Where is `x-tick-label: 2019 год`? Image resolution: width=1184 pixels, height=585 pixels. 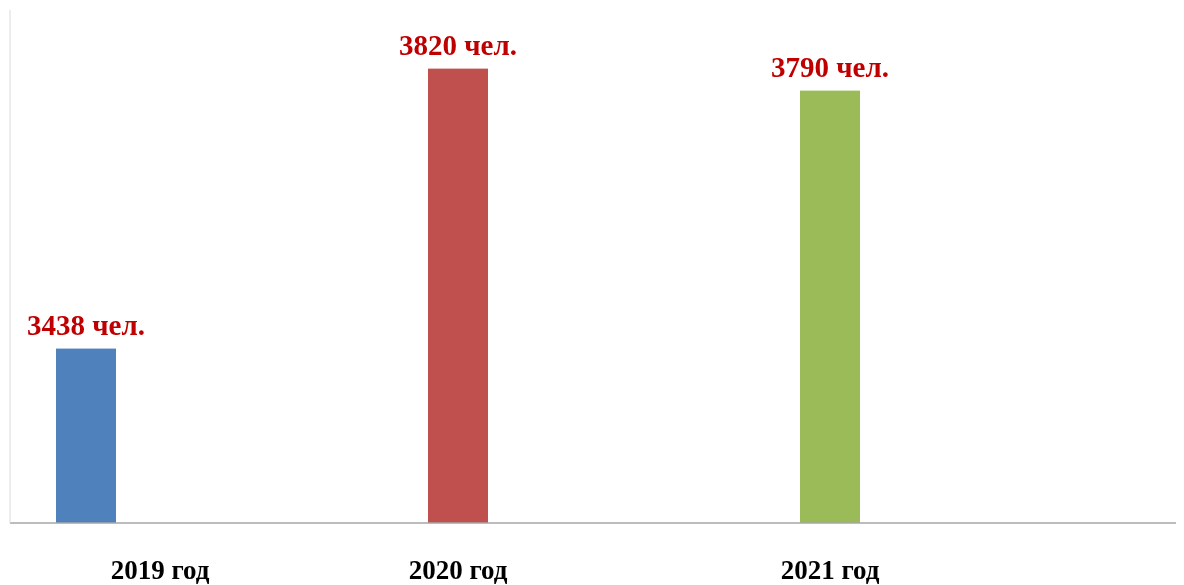
x-tick-label: 2019 год is located at coordinates (160, 570).